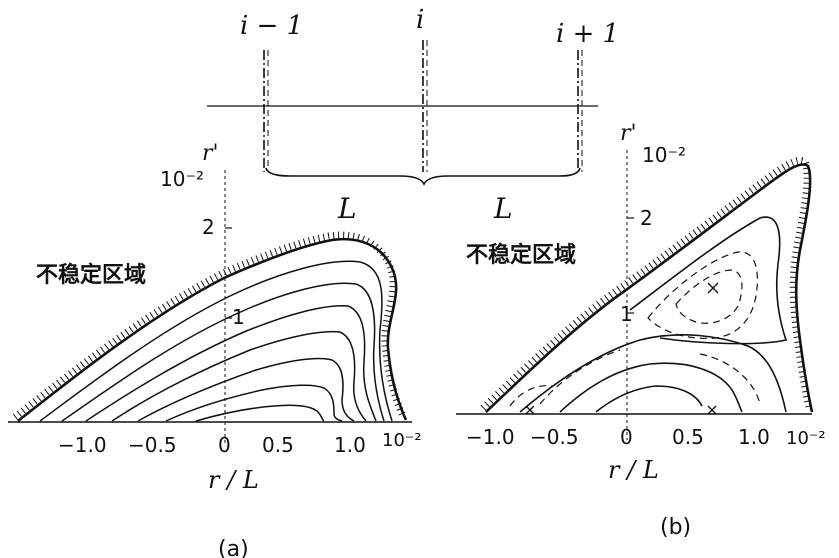  Describe the element at coordinates (646, 218) in the screenshot. I see `panel-b-ytick-2: 2` at that location.